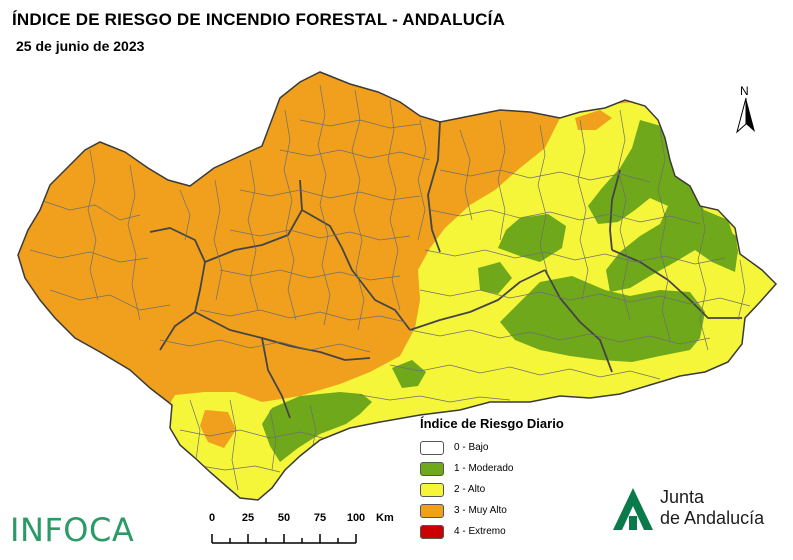  What do you see at coordinates (480, 531) in the screenshot?
I see `legend-label: 4 - Extremo` at bounding box center [480, 531].